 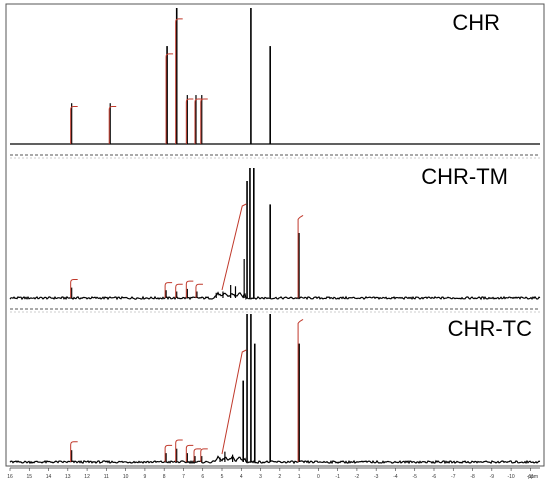 I want to click on panel-title-chr-tc: CHR-TC, so click(x=490, y=328).